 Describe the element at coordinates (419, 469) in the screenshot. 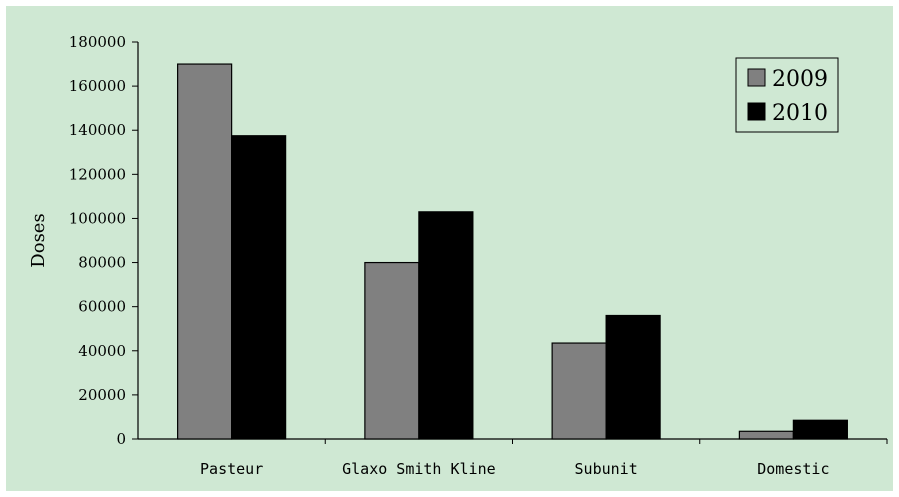

I see `x-tick-label: Glaxo Smith Kline` at that location.